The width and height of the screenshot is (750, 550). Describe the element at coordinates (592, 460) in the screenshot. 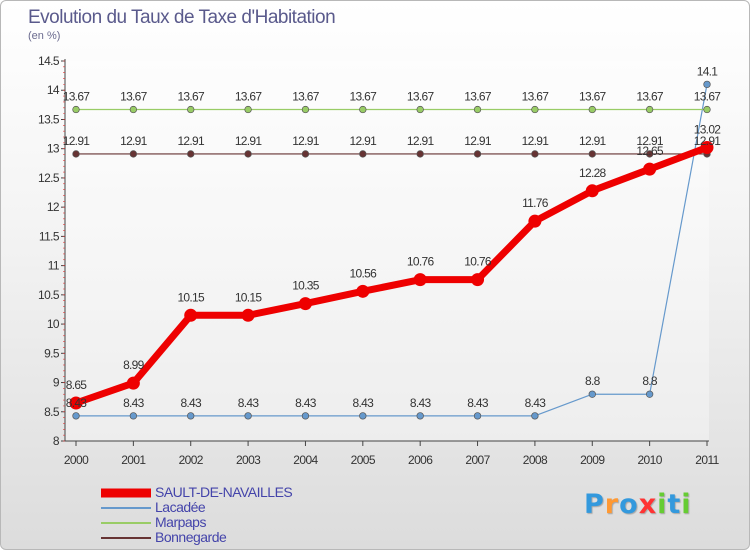

I see `x-tick-label: 2009` at that location.